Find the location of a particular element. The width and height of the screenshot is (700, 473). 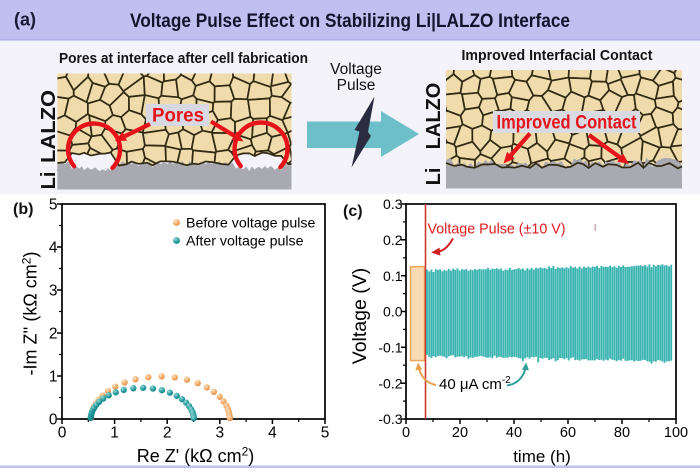

svg-text: 100 is located at coordinates (676, 433).